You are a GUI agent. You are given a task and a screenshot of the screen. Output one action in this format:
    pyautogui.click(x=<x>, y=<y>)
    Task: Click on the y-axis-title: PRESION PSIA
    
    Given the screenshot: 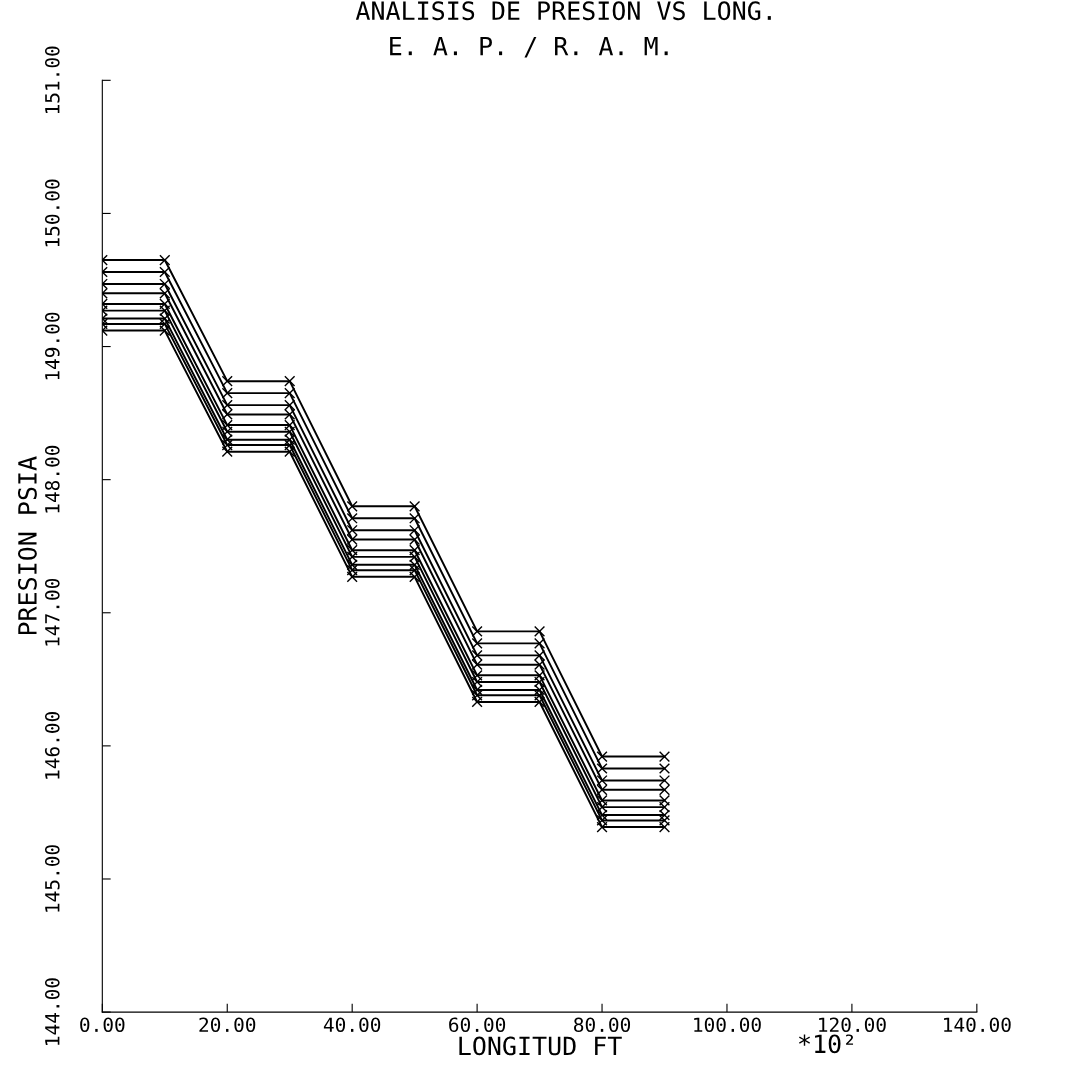 What is the action you would take?
    pyautogui.click(x=27, y=545)
    